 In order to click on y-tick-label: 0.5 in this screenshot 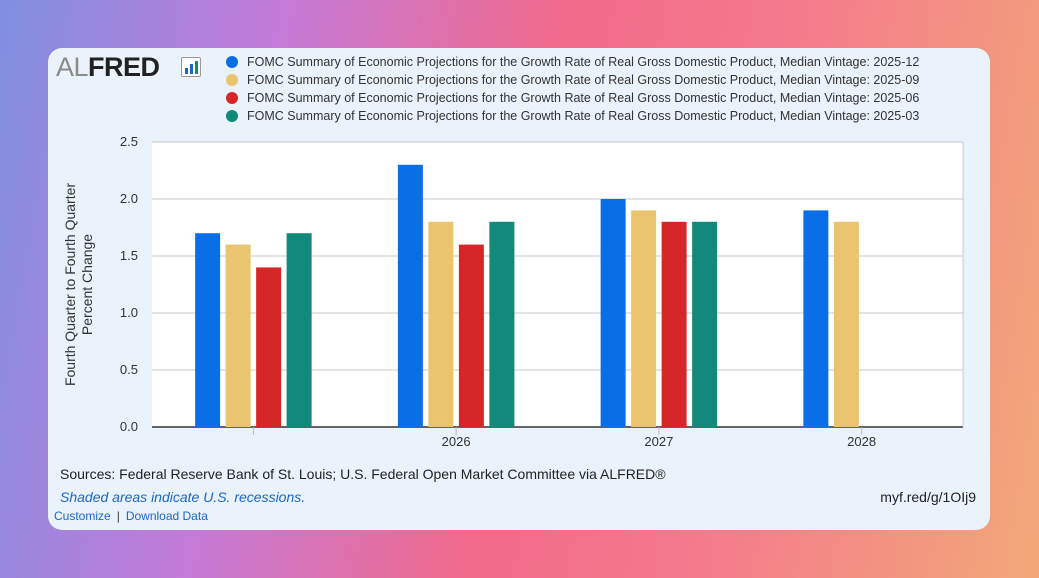, I will do `click(129, 369)`.